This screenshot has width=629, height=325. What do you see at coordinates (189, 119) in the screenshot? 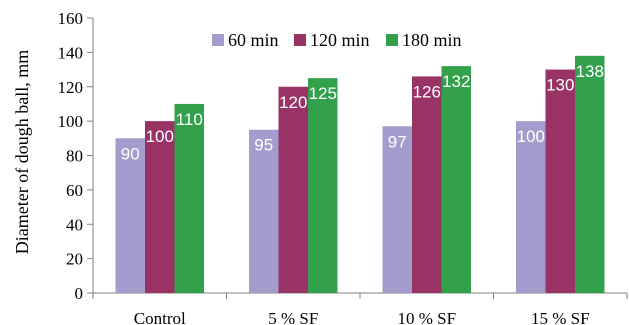
I see `data-label: 110` at bounding box center [189, 119].